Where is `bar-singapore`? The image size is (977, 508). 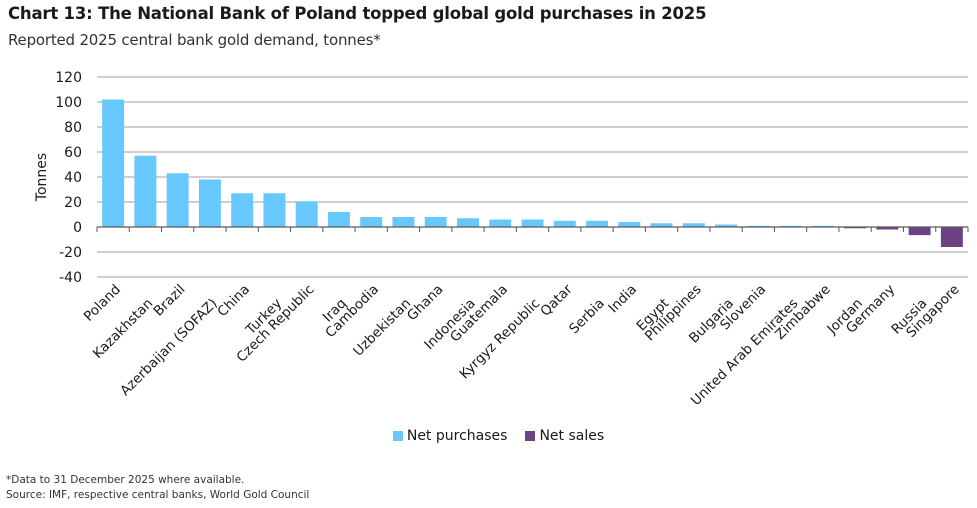 bar-singapore is located at coordinates (951, 237).